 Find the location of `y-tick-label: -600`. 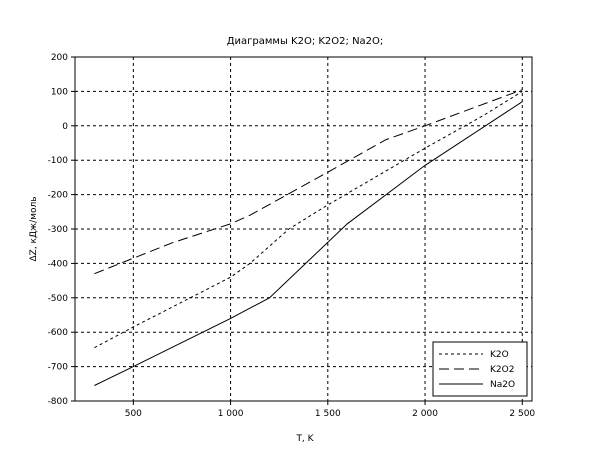

y-tick-label: -600 is located at coordinates (58, 333).